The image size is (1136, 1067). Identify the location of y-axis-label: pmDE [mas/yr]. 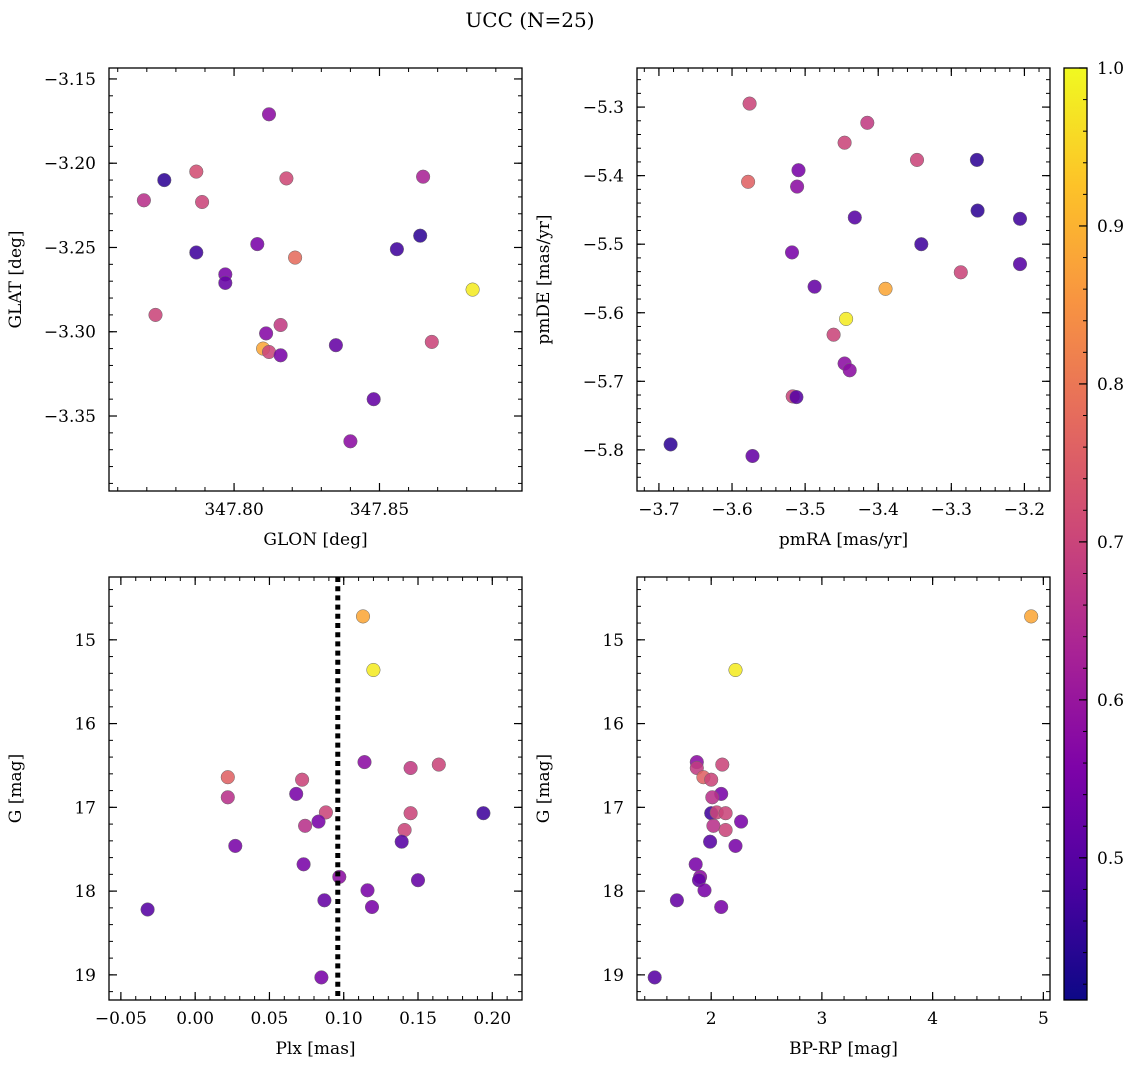
(544, 279).